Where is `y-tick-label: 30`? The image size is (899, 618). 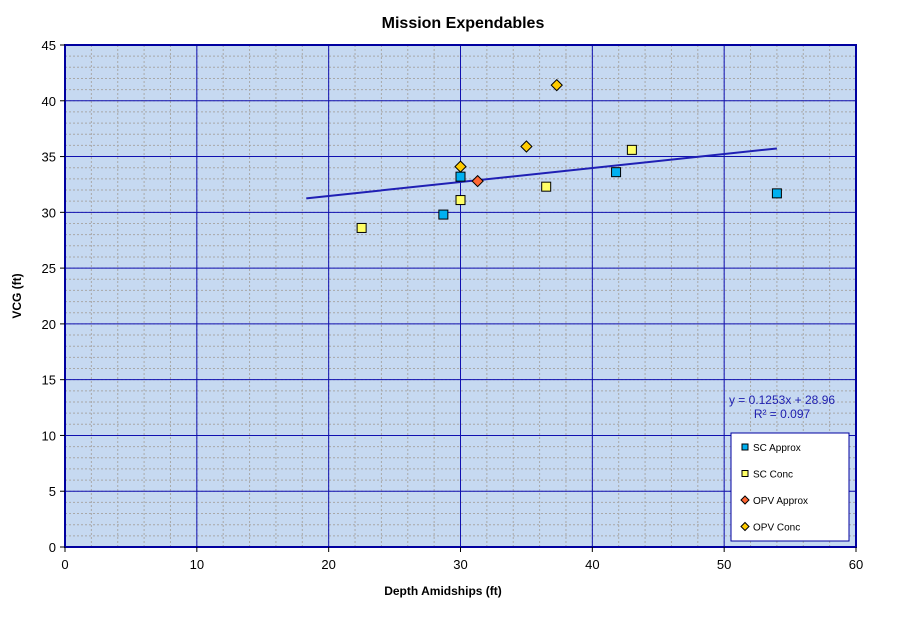
y-tick-label: 30 is located at coordinates (49, 212).